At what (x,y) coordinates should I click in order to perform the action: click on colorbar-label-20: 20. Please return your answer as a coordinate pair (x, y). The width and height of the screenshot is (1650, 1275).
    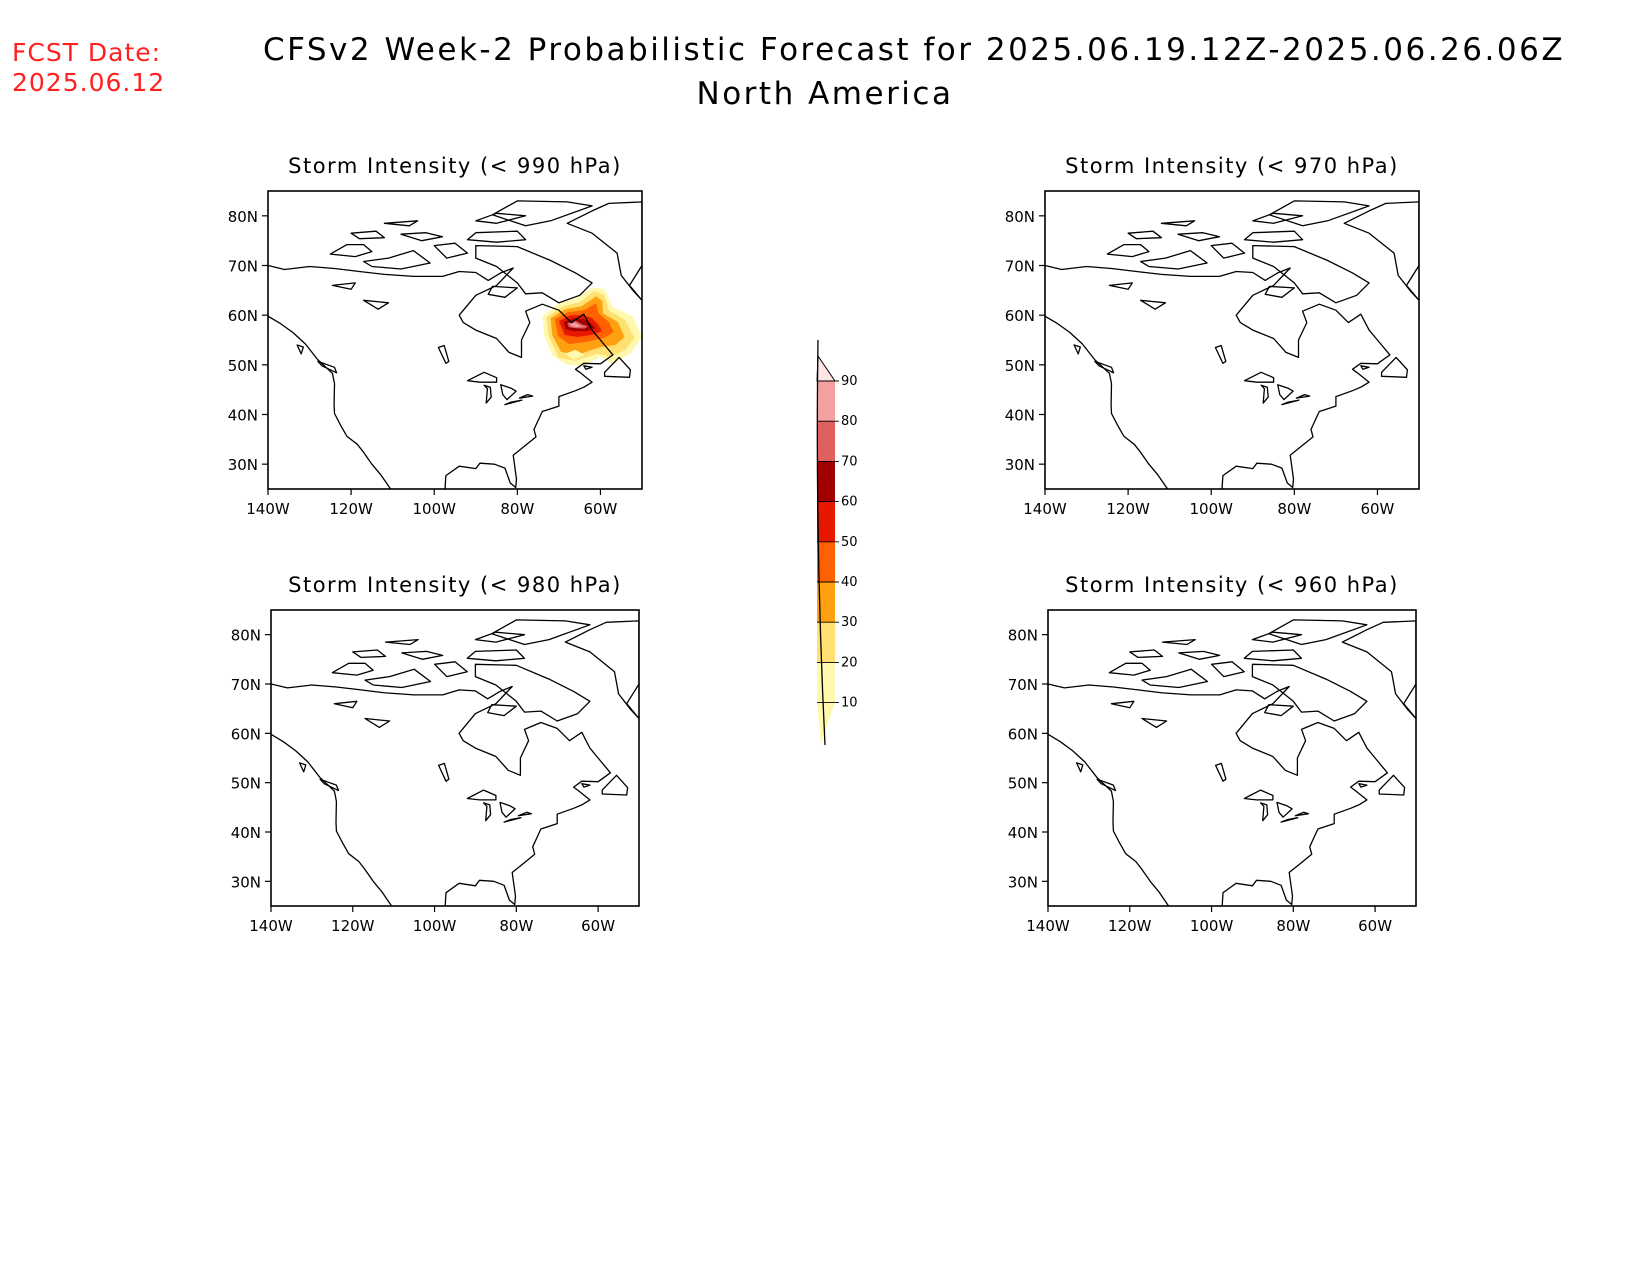
    Looking at the image, I should click on (849, 662).